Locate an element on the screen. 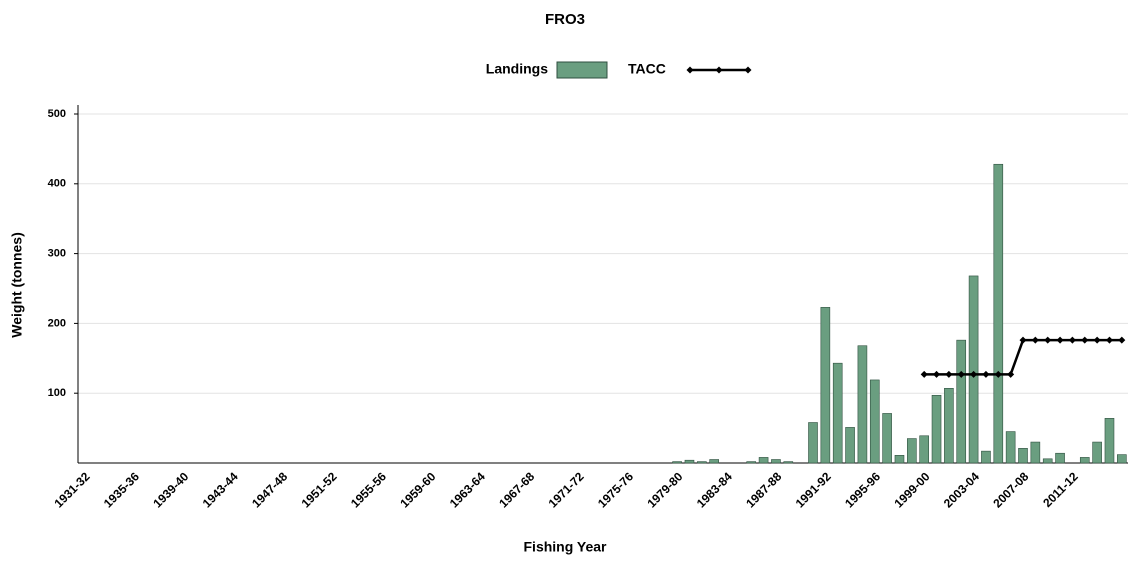 Image resolution: width=1130 pixels, height=567 pixels. y-tick-label: 400 is located at coordinates (57, 184).